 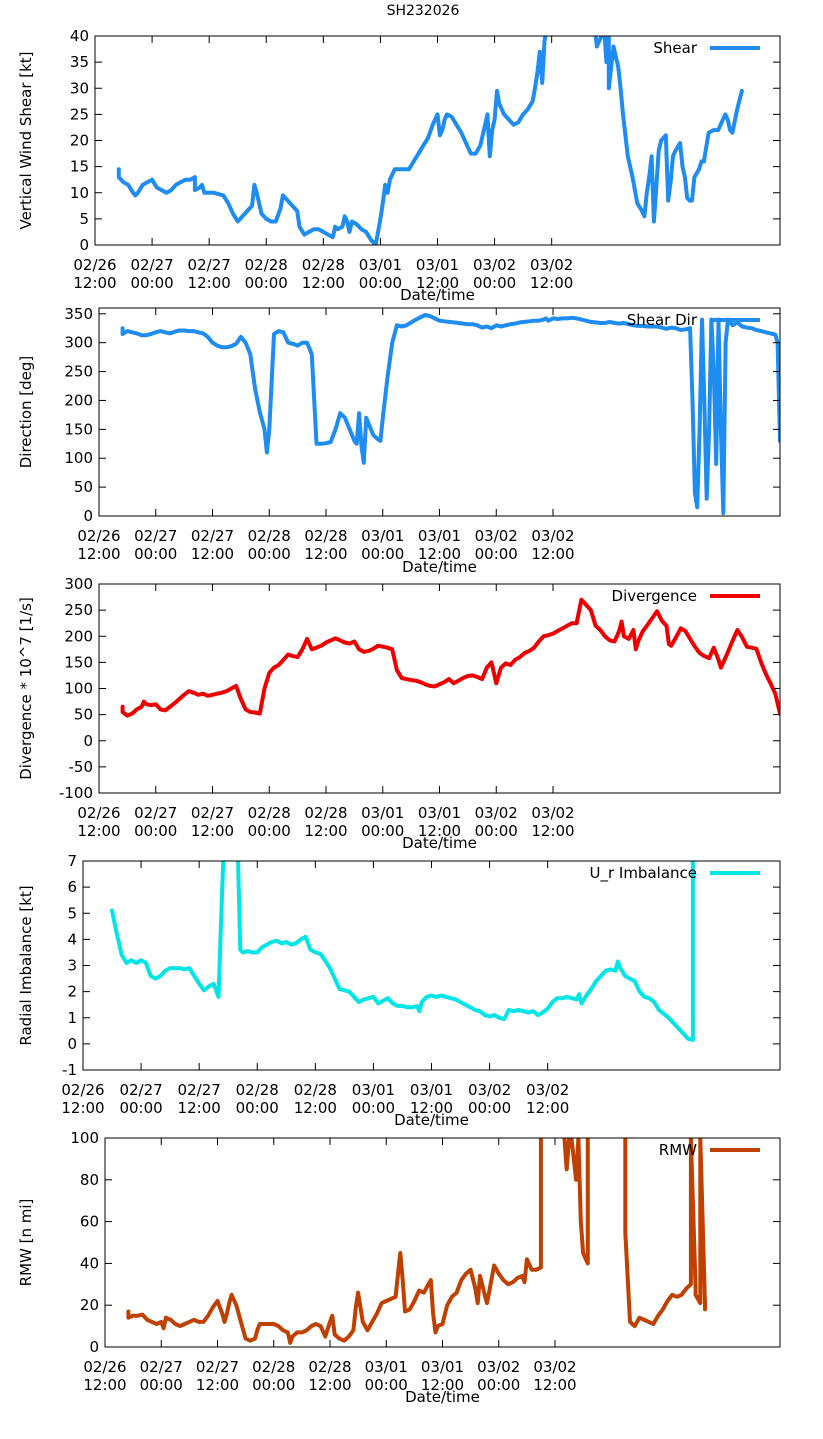 I want to click on series-line-divergence, so click(x=450, y=657).